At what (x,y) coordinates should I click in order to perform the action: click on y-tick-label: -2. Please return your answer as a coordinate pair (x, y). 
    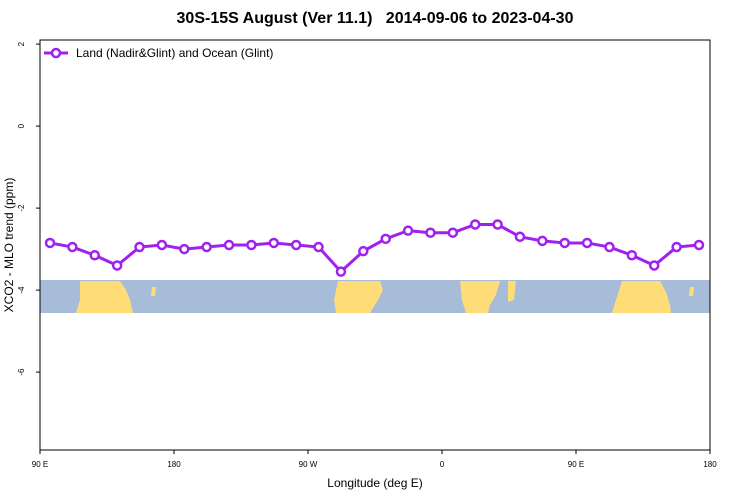
    Looking at the image, I should click on (21, 208).